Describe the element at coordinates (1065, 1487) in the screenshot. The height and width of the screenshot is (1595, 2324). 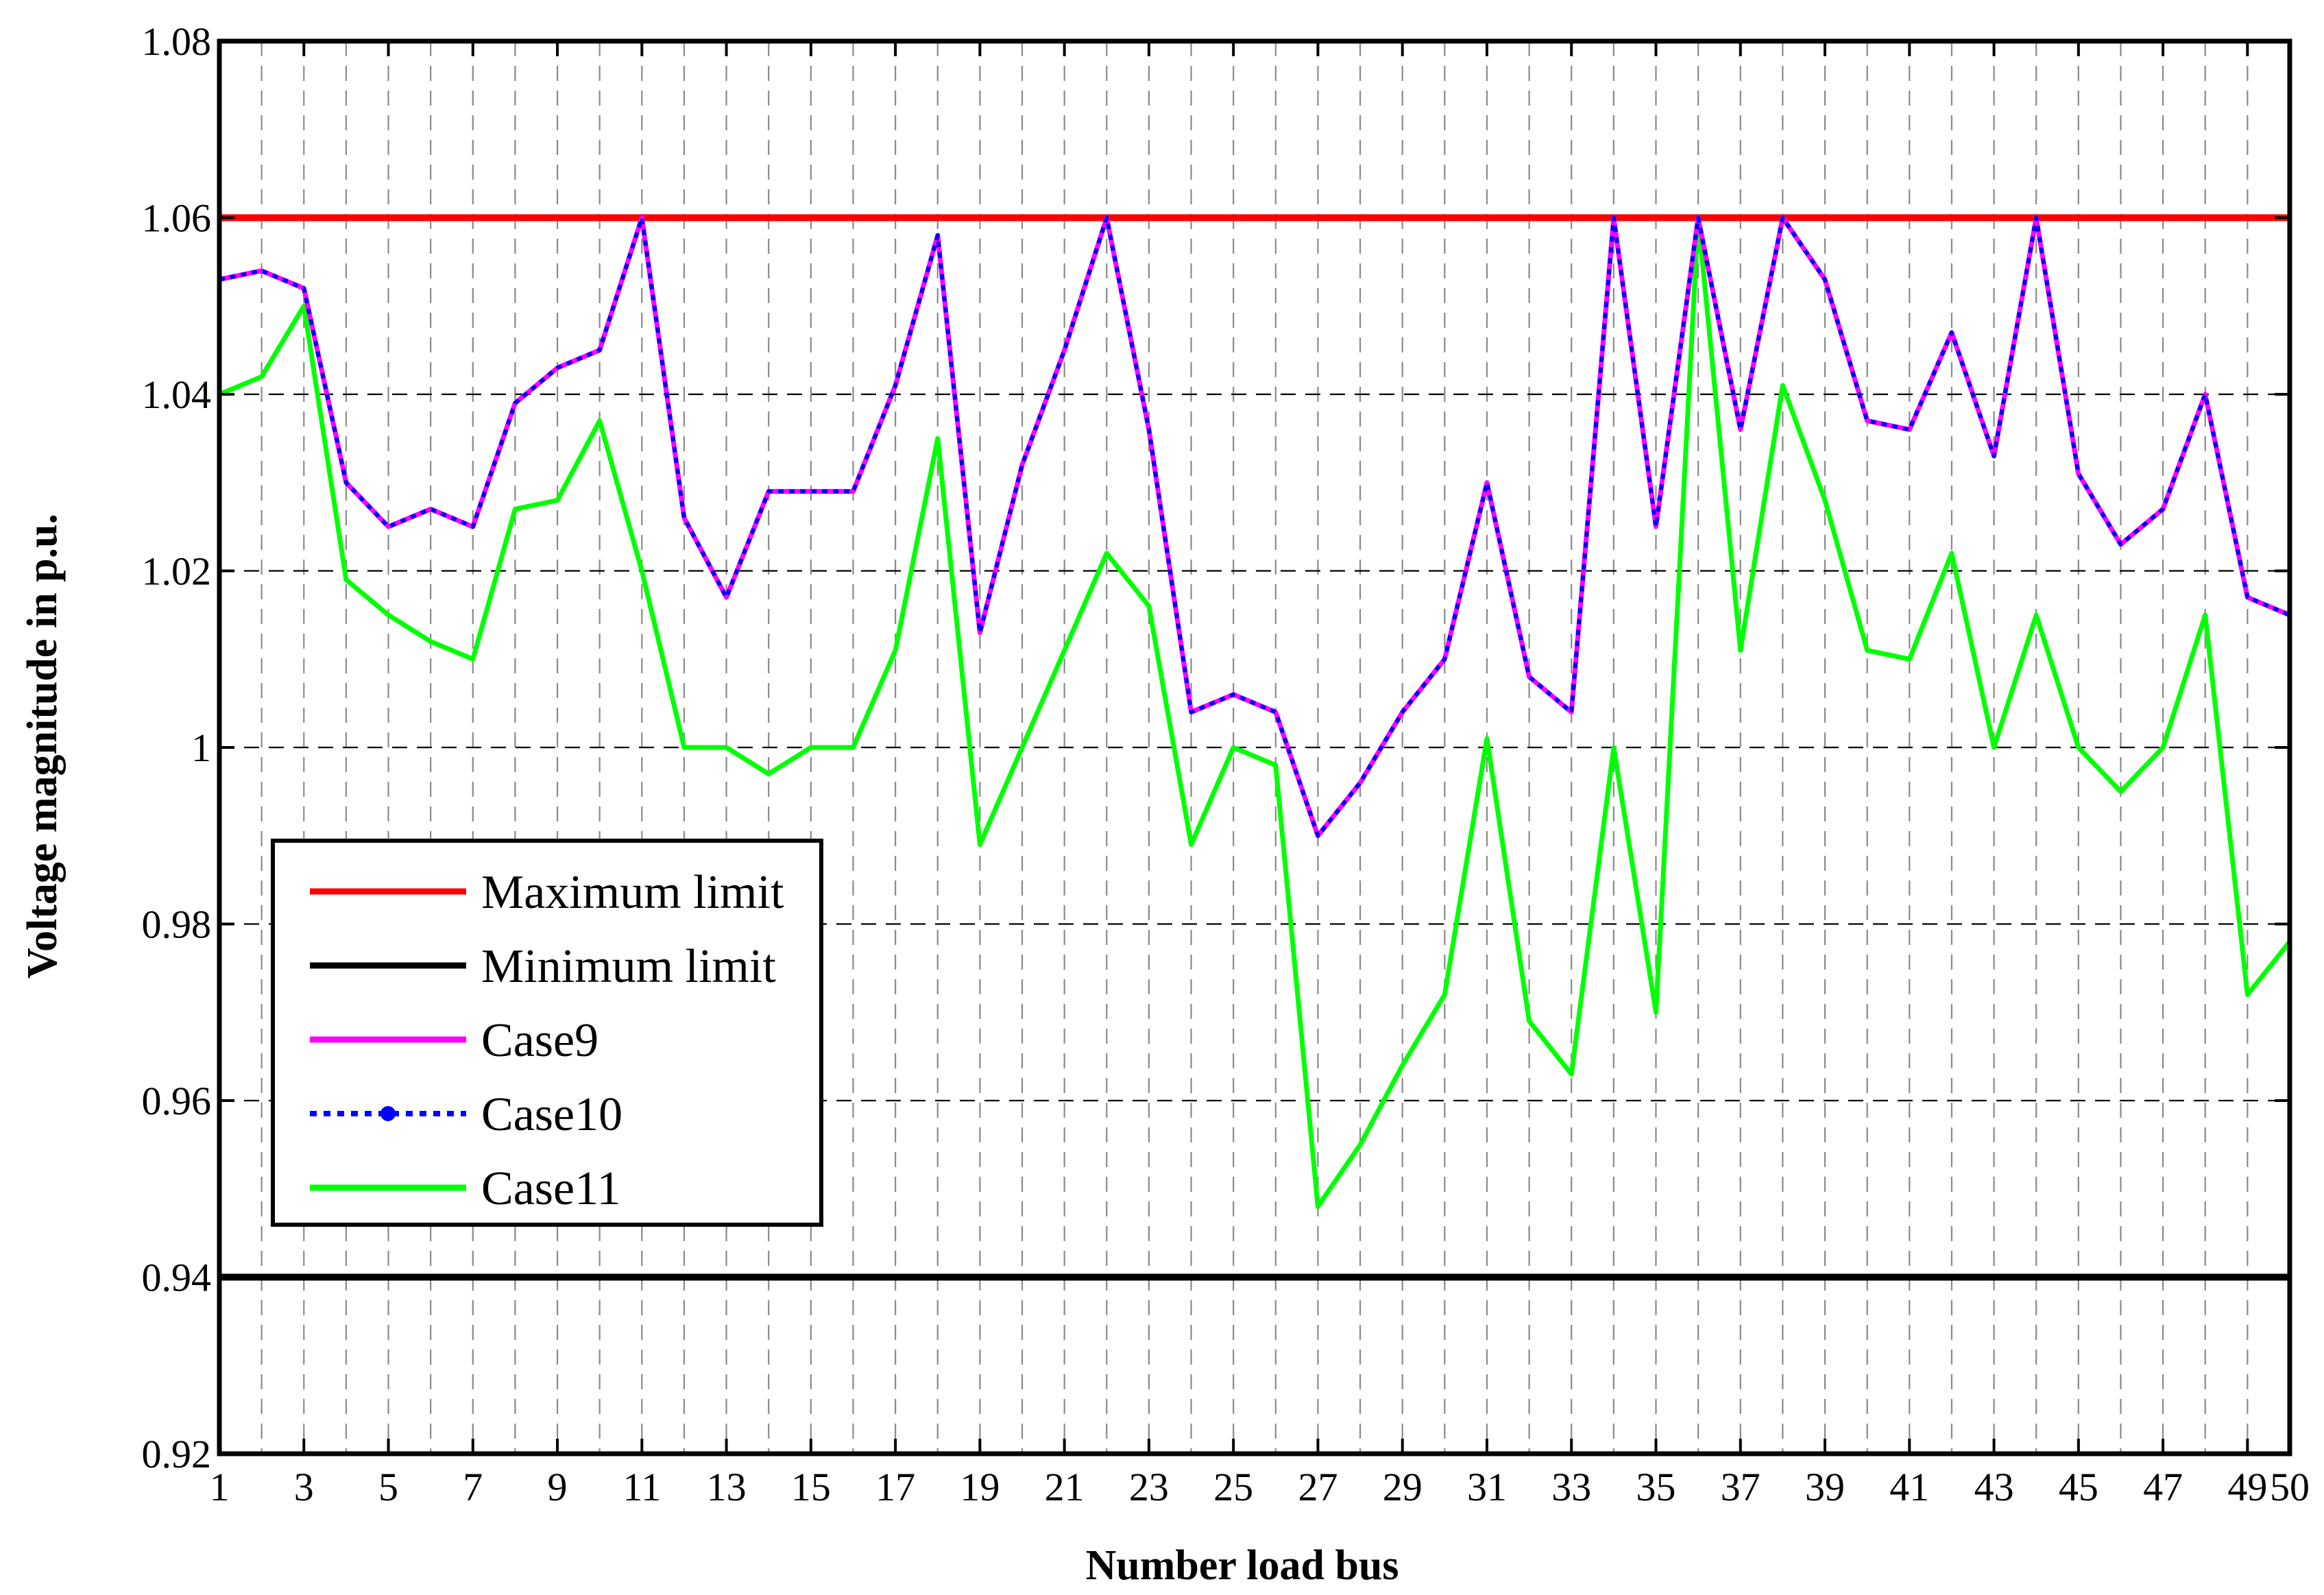
I see `x-tick-label: 21` at that location.